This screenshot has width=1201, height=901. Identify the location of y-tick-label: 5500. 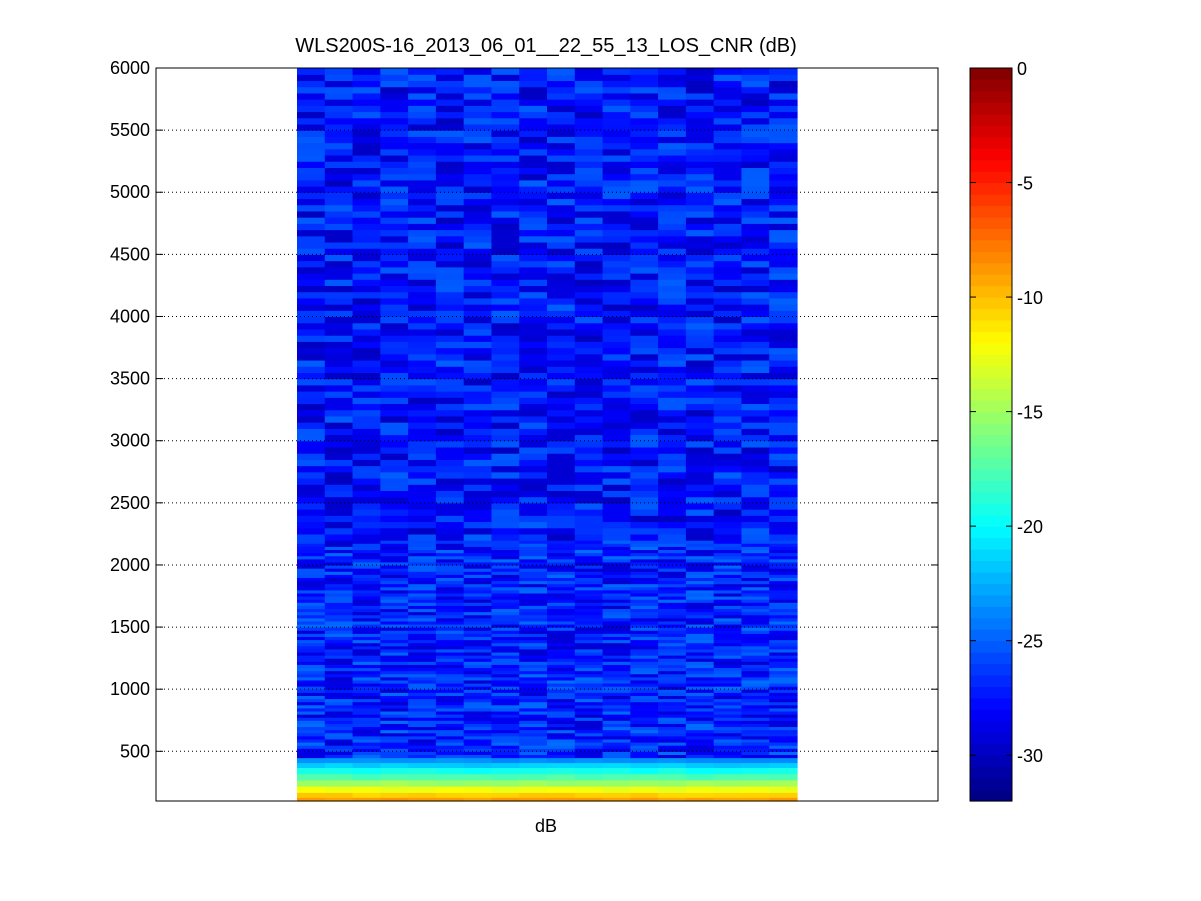
(130, 130).